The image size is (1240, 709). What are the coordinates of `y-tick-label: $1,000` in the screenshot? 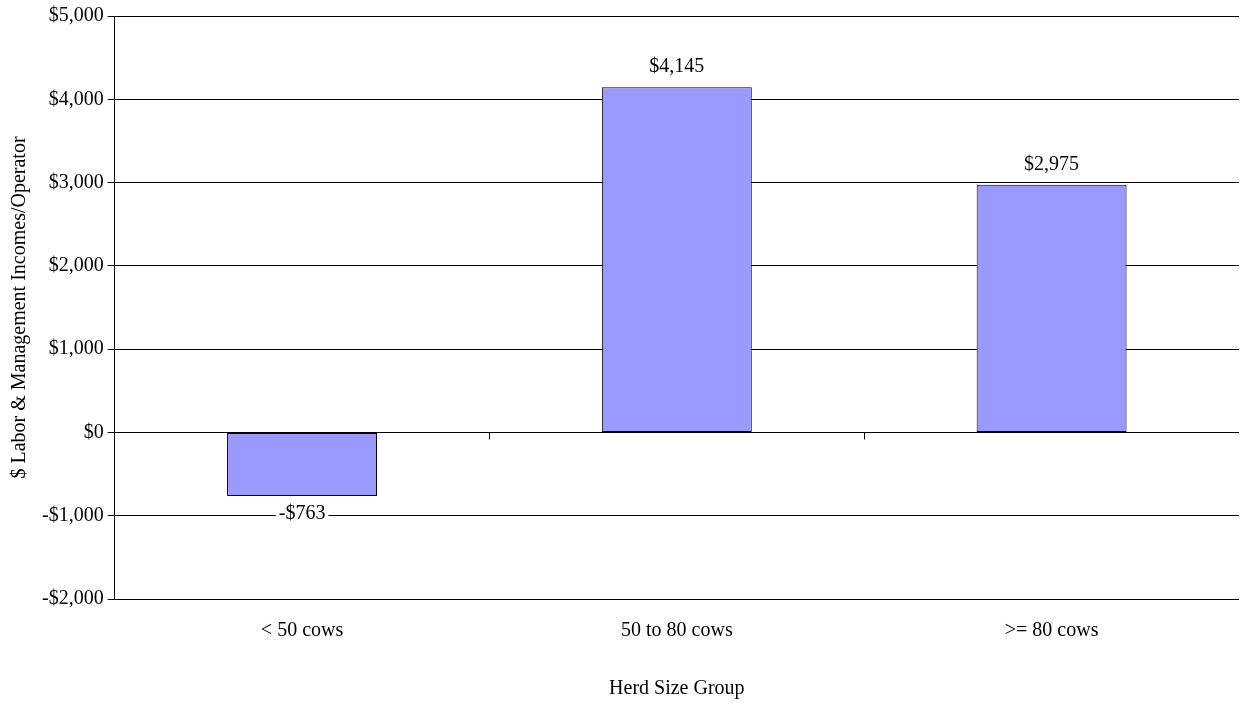 It's located at (76, 347).